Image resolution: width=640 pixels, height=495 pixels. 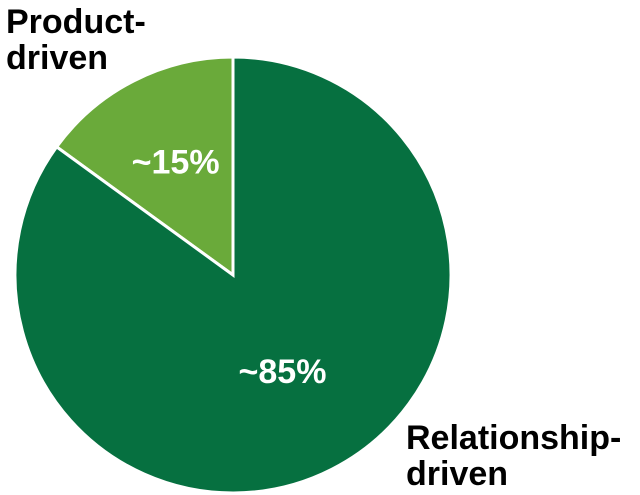 I want to click on slice-label-line: Relationship-, so click(x=514, y=438).